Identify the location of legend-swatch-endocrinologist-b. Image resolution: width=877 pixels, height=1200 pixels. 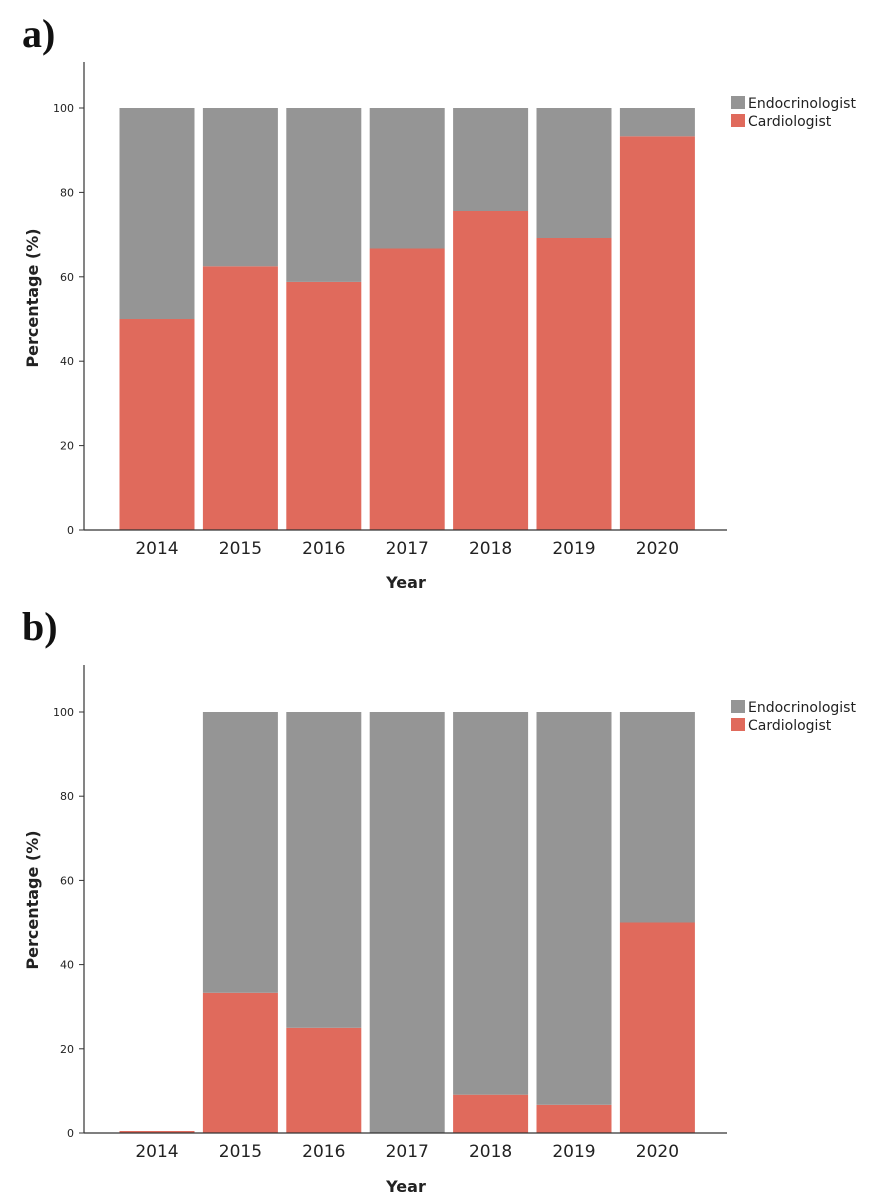
(738, 706).